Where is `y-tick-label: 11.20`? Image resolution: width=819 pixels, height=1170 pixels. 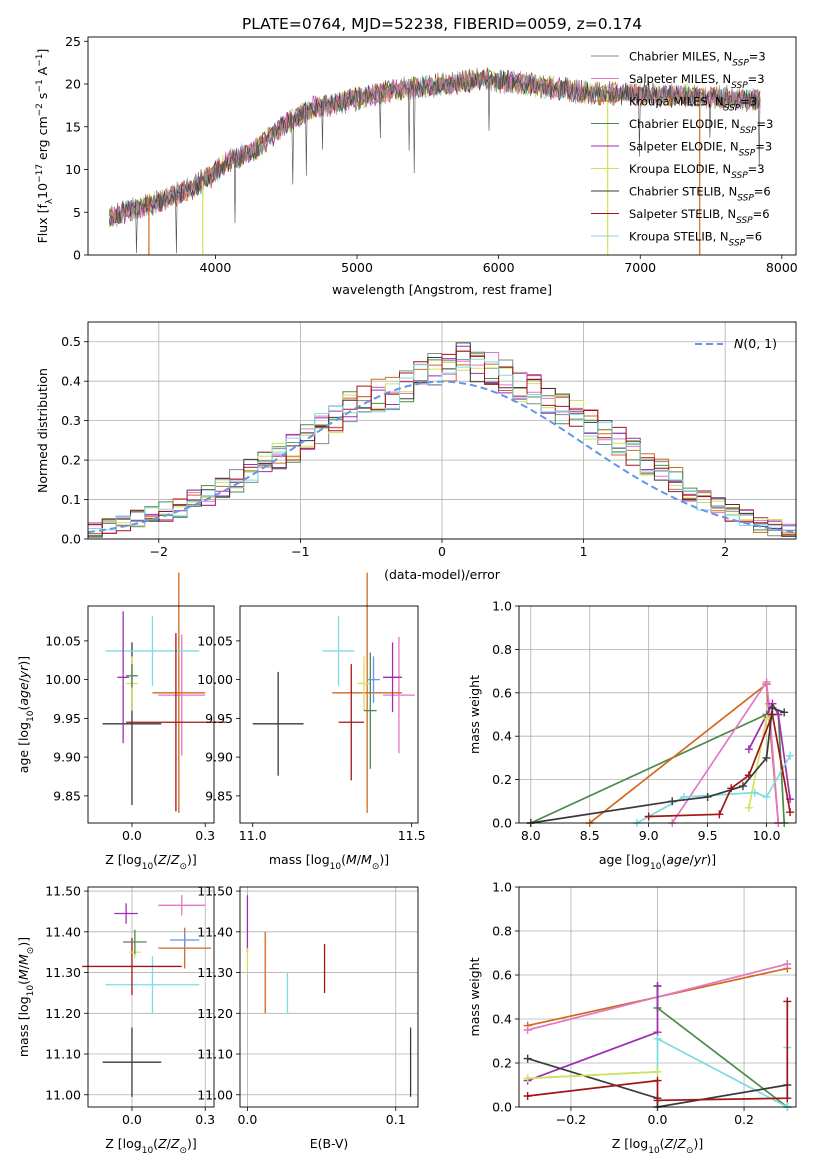
y-tick-label: 11.20 is located at coordinates (215, 1013).